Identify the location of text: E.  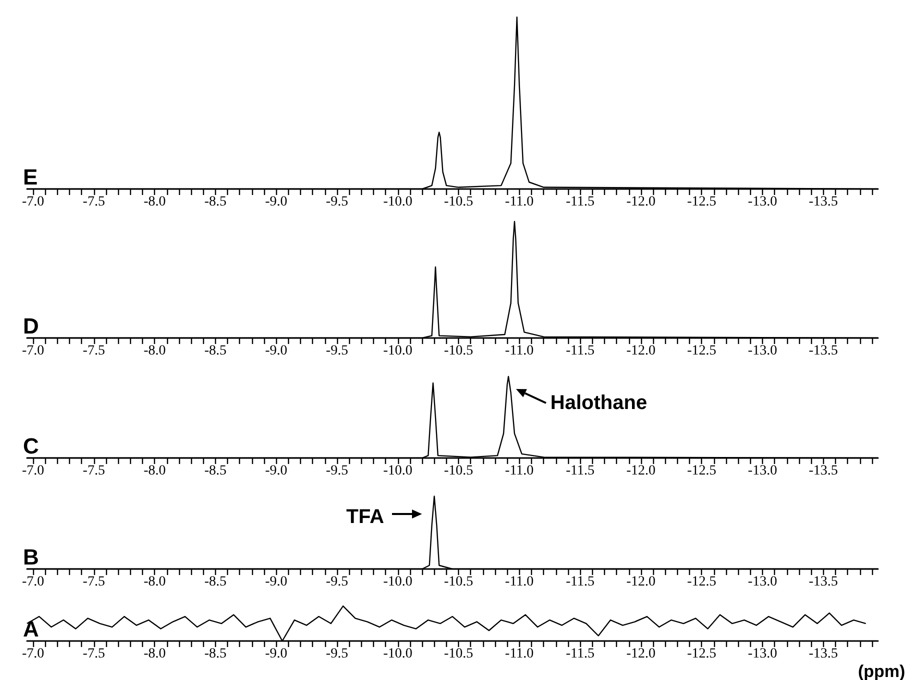
(30, 177).